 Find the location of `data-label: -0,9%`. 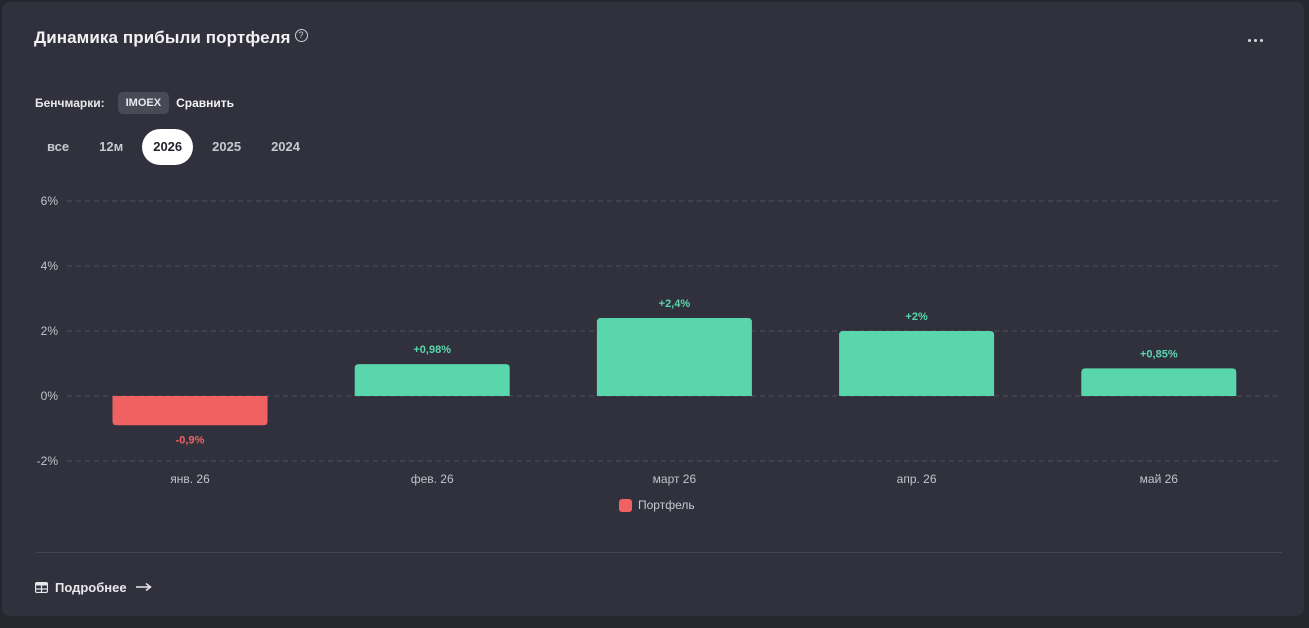

data-label: -0,9% is located at coordinates (190, 440).